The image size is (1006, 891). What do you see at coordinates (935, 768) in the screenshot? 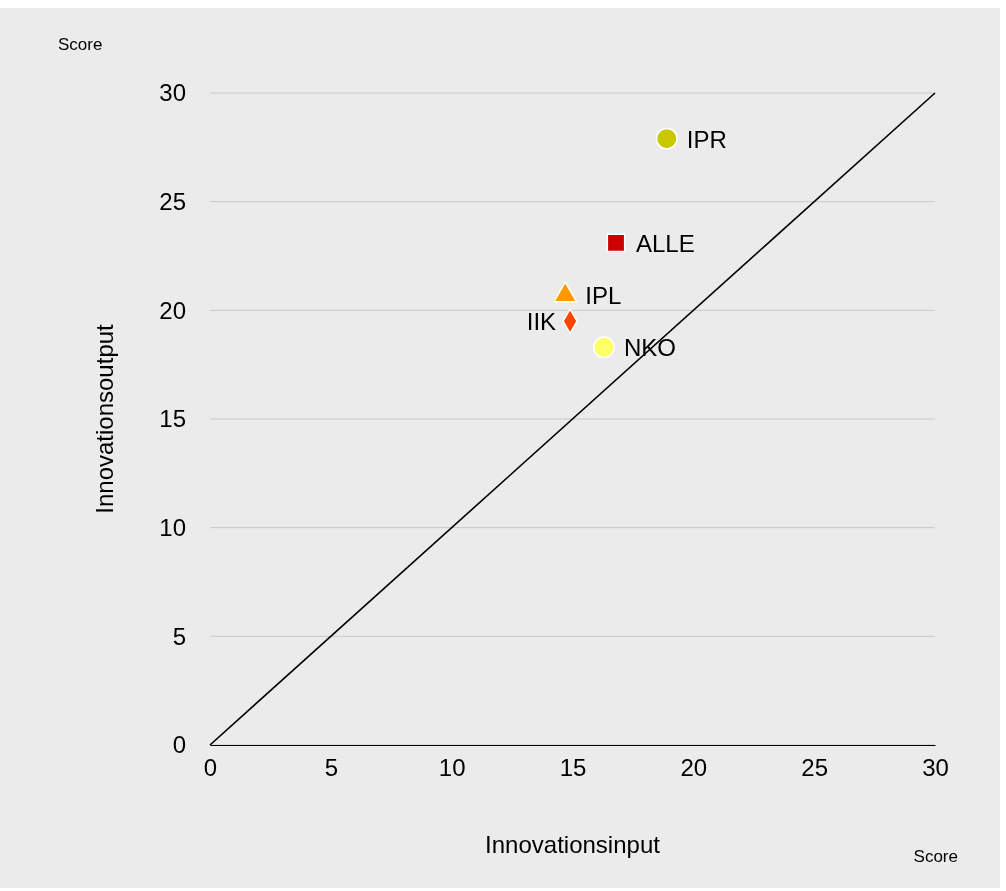
I see `x-tick-label: 30` at bounding box center [935, 768].